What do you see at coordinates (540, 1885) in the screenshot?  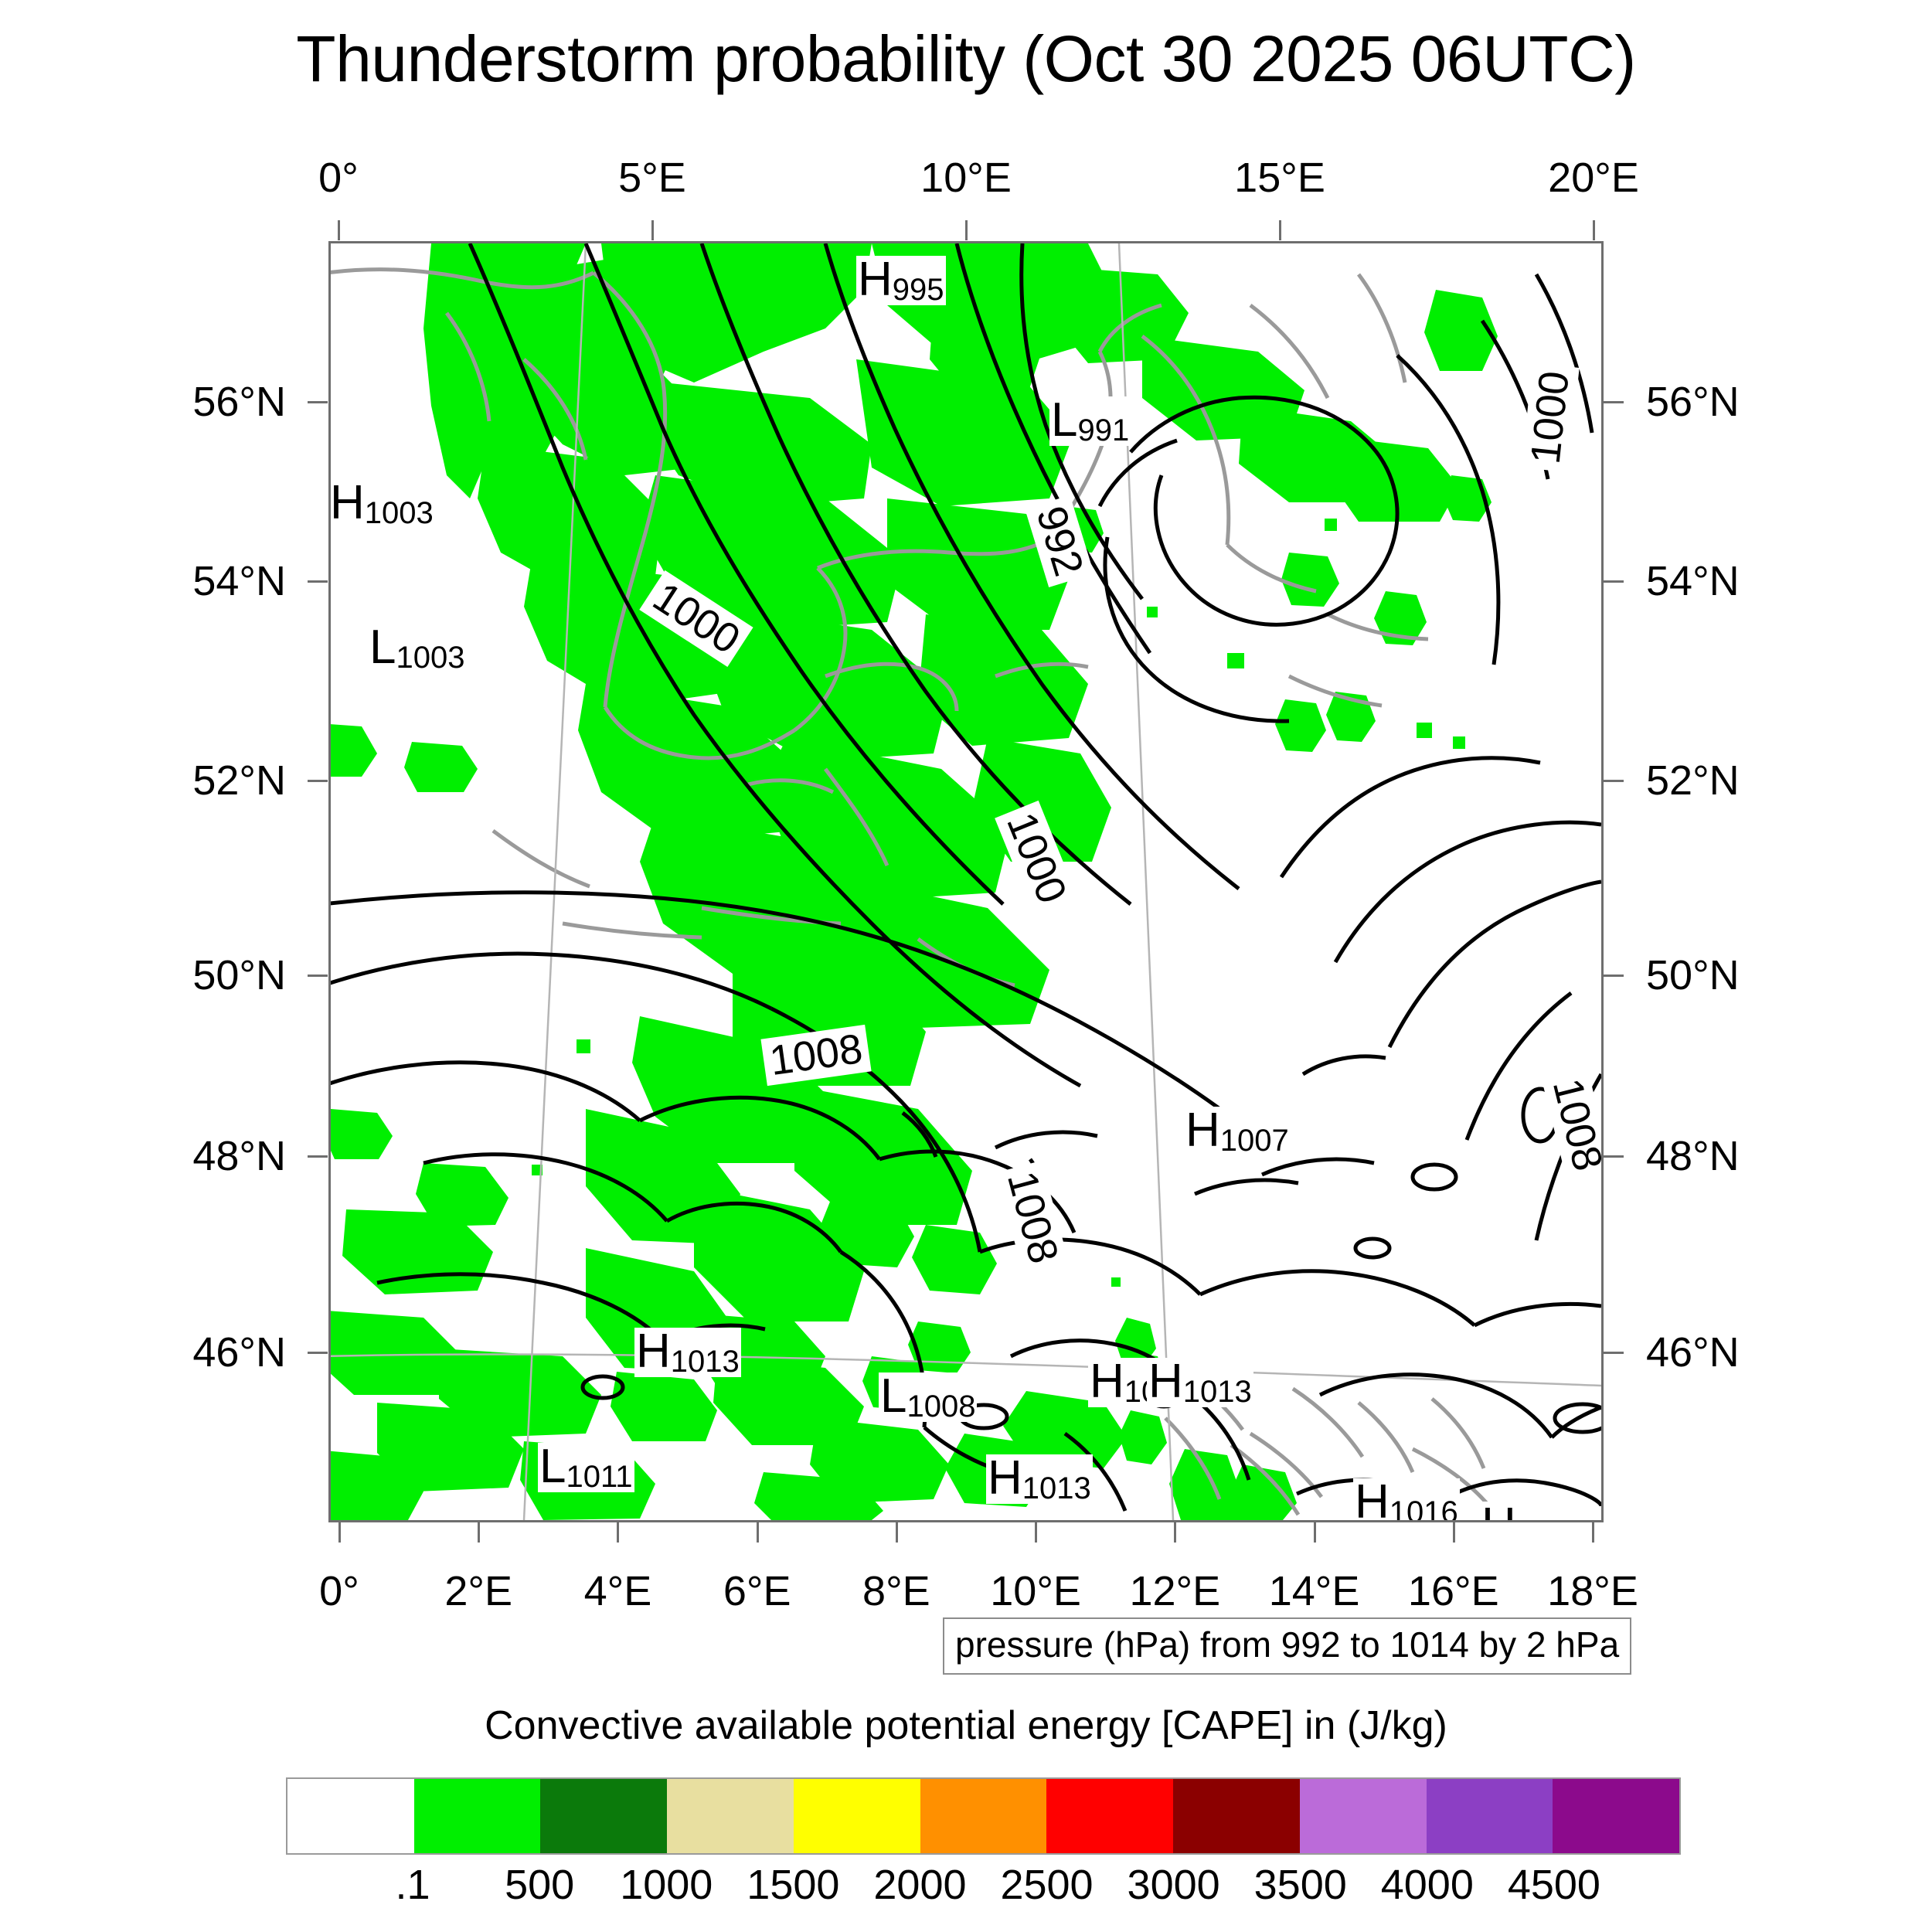 I see `colorbar-tick-label: 500` at bounding box center [540, 1885].